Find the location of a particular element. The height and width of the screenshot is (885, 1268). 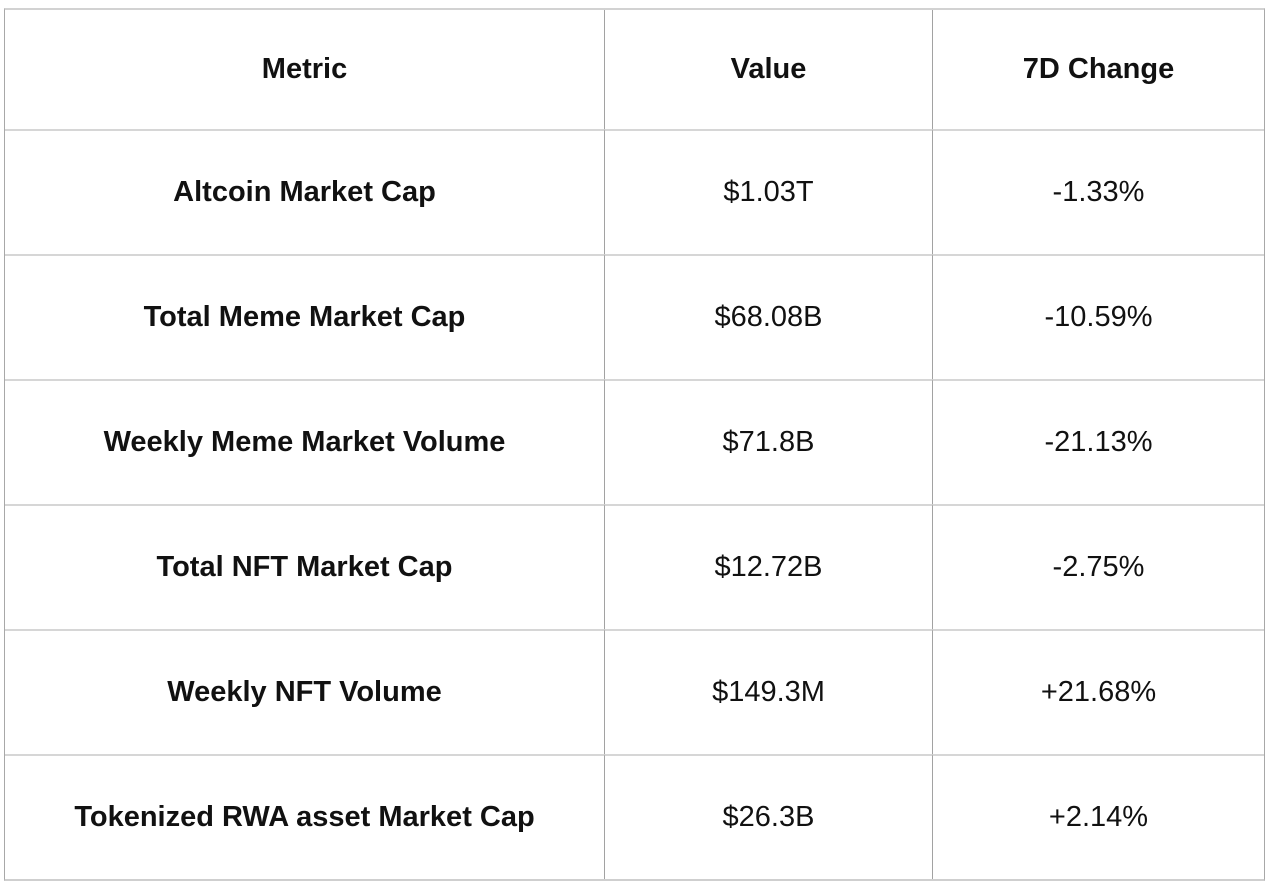

table-cell-change: -10.59% is located at coordinates (1098, 316).